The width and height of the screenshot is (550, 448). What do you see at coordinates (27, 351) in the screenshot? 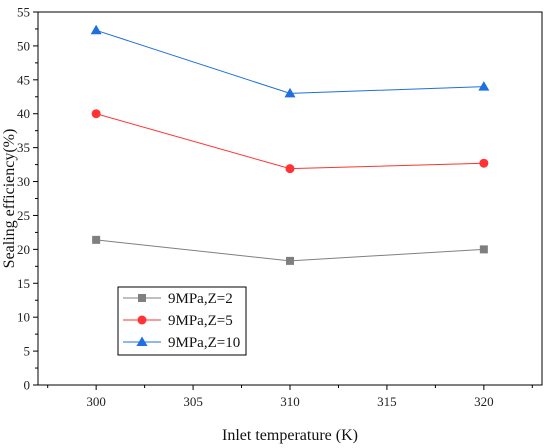
I see `y-tick-label: 5` at bounding box center [27, 351].